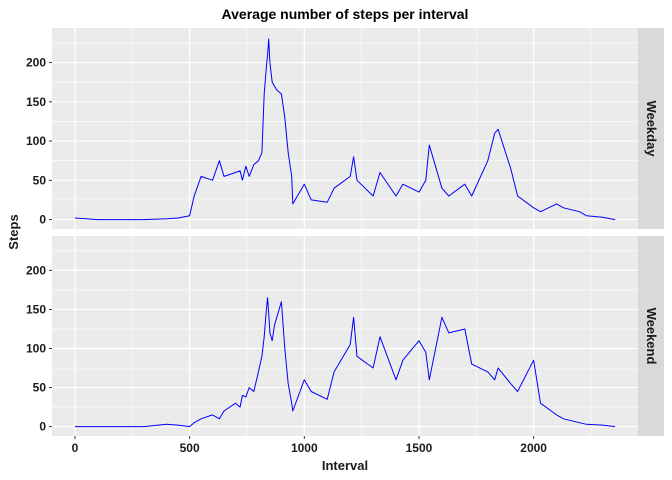  Describe the element at coordinates (75, 448) in the screenshot. I see `x-tick-label: 0` at that location.